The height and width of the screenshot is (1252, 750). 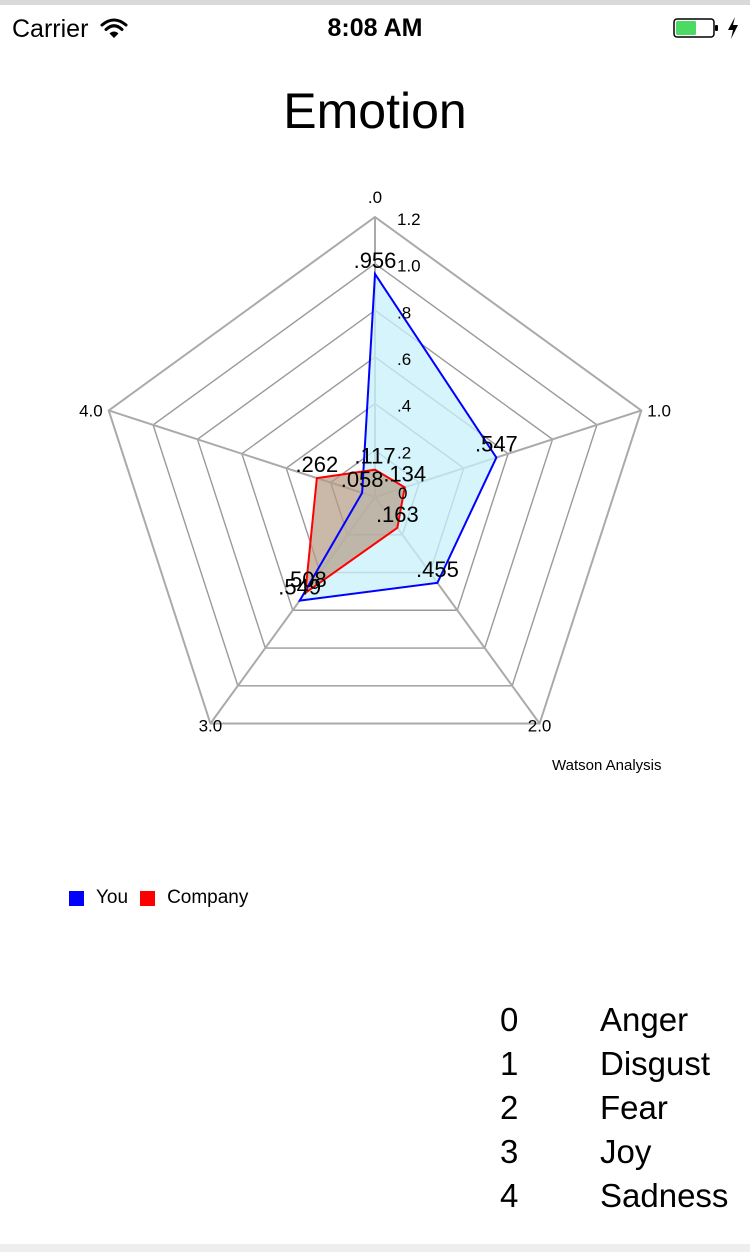 I want to click on key-number: 0, so click(x=509, y=1019).